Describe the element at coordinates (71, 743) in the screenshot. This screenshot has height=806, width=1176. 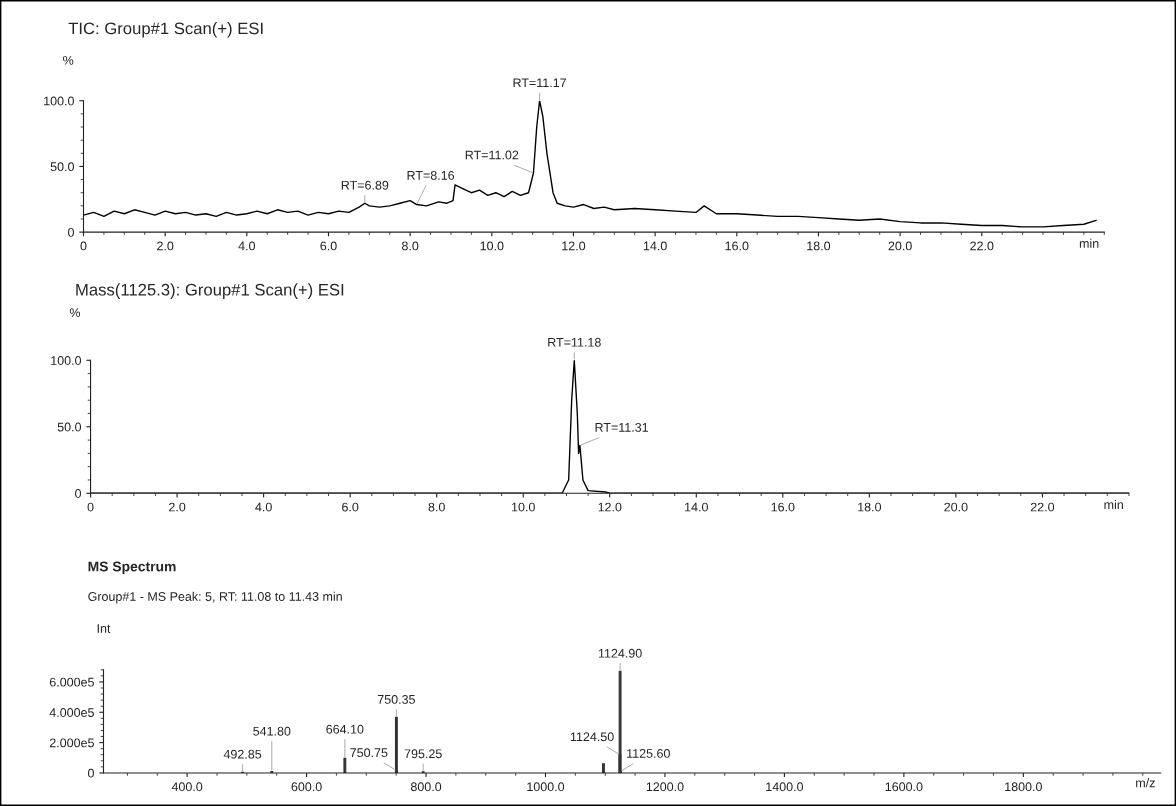
I see `y-tick-label: 2.000e5` at that location.